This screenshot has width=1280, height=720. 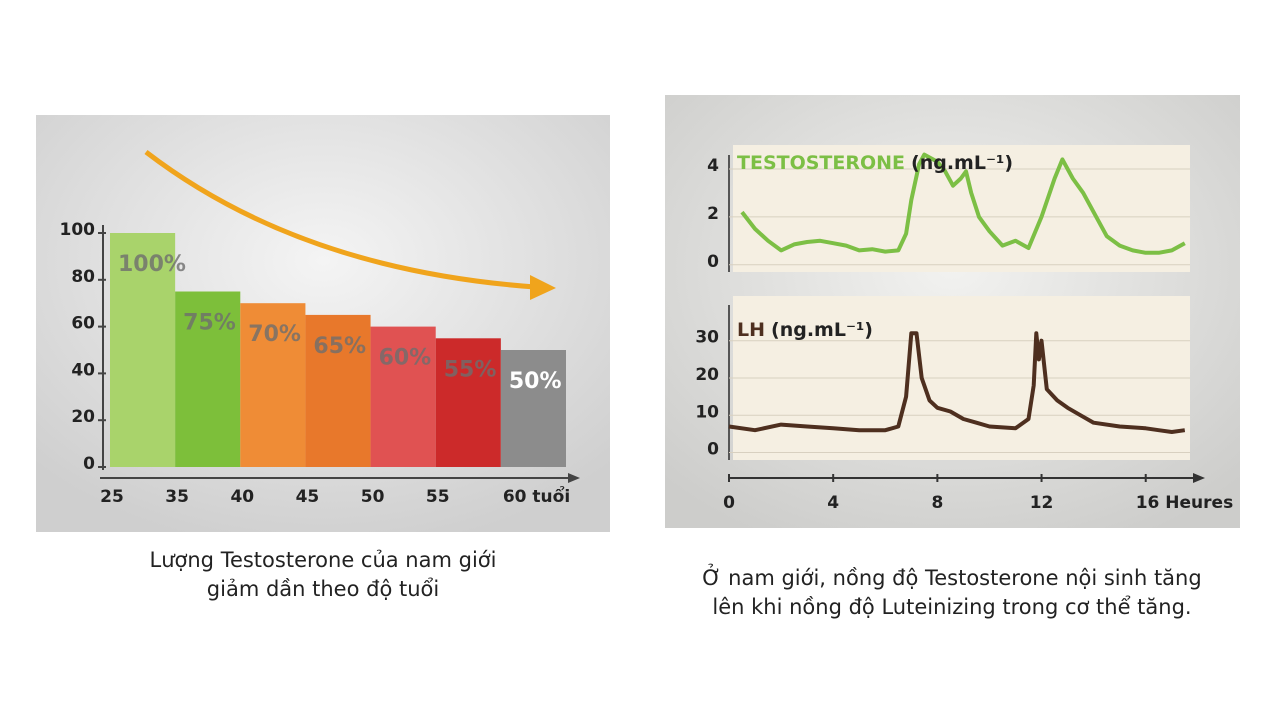 What do you see at coordinates (438, 497) in the screenshot?
I see `x-tick-label: 55` at bounding box center [438, 497].